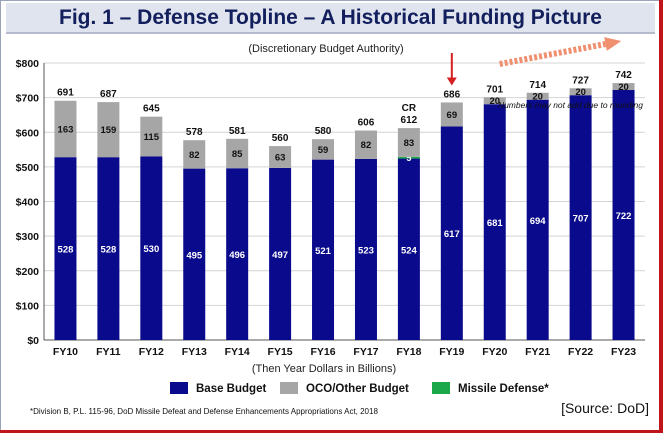 This screenshot has width=663, height=433. Describe the element at coordinates (28, 203) in the screenshot. I see `y-tick-label: $400` at that location.